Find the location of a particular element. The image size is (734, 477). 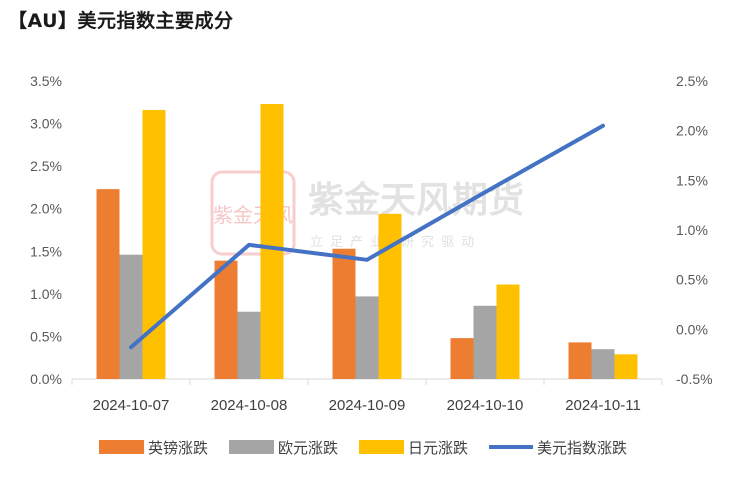

legend-label: 日元涨跌 is located at coordinates (438, 448).